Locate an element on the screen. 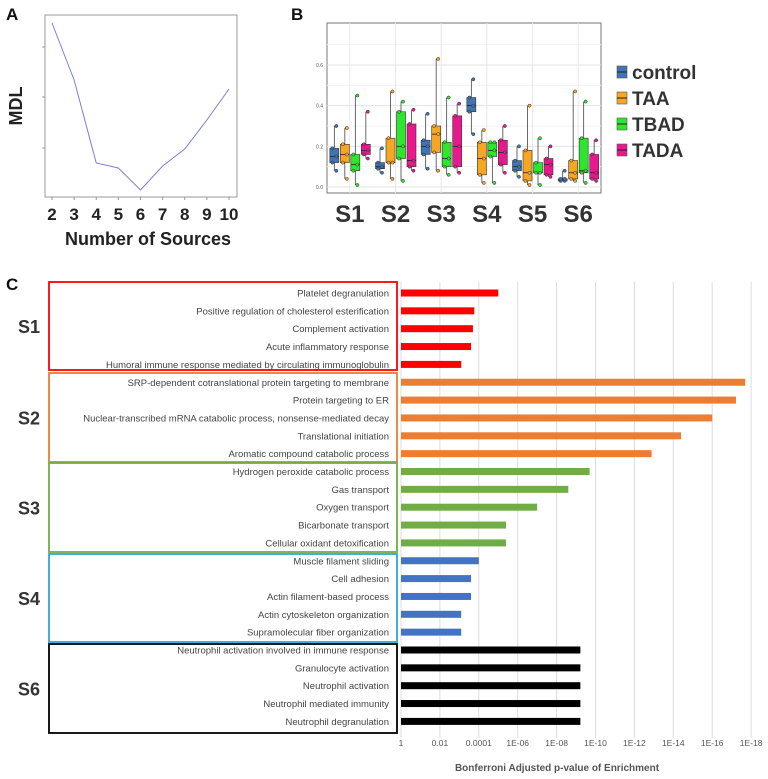 The height and width of the screenshot is (779, 768). y-axis-title: MDL is located at coordinates (16, 106).